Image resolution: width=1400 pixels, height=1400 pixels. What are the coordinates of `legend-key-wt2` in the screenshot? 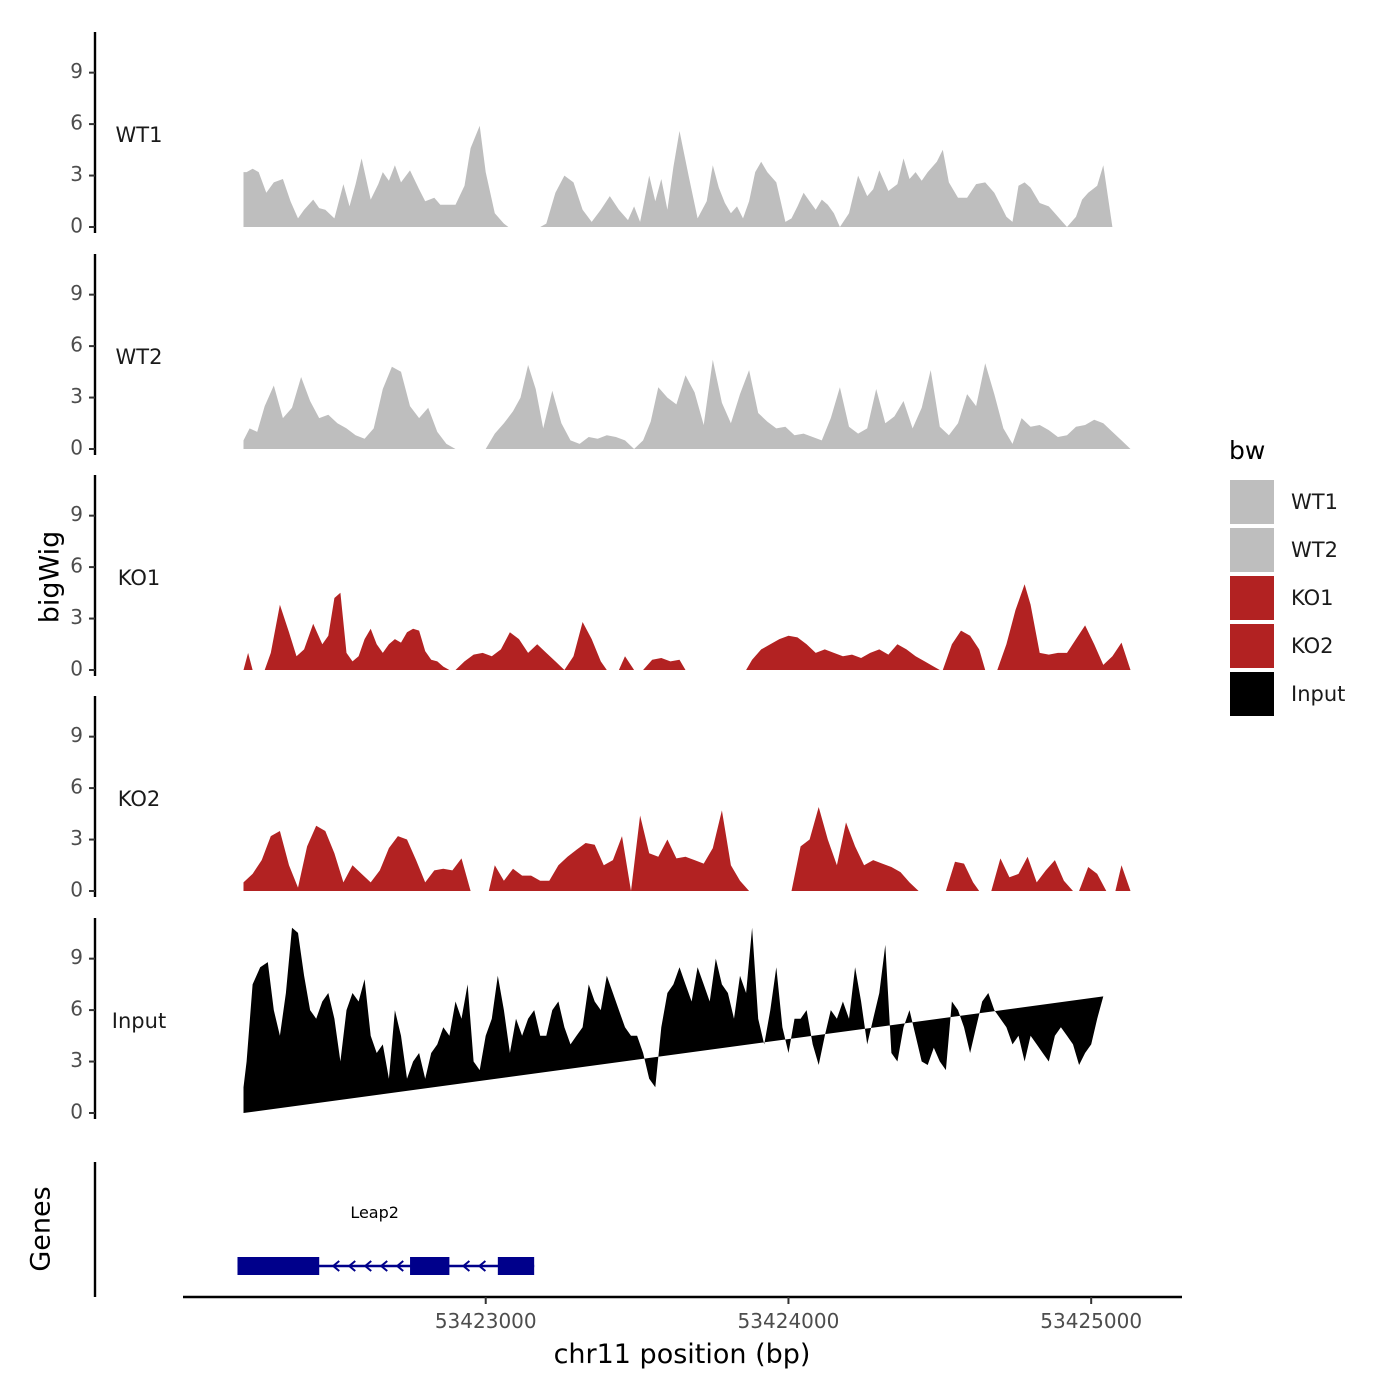 It's located at (1252, 550).